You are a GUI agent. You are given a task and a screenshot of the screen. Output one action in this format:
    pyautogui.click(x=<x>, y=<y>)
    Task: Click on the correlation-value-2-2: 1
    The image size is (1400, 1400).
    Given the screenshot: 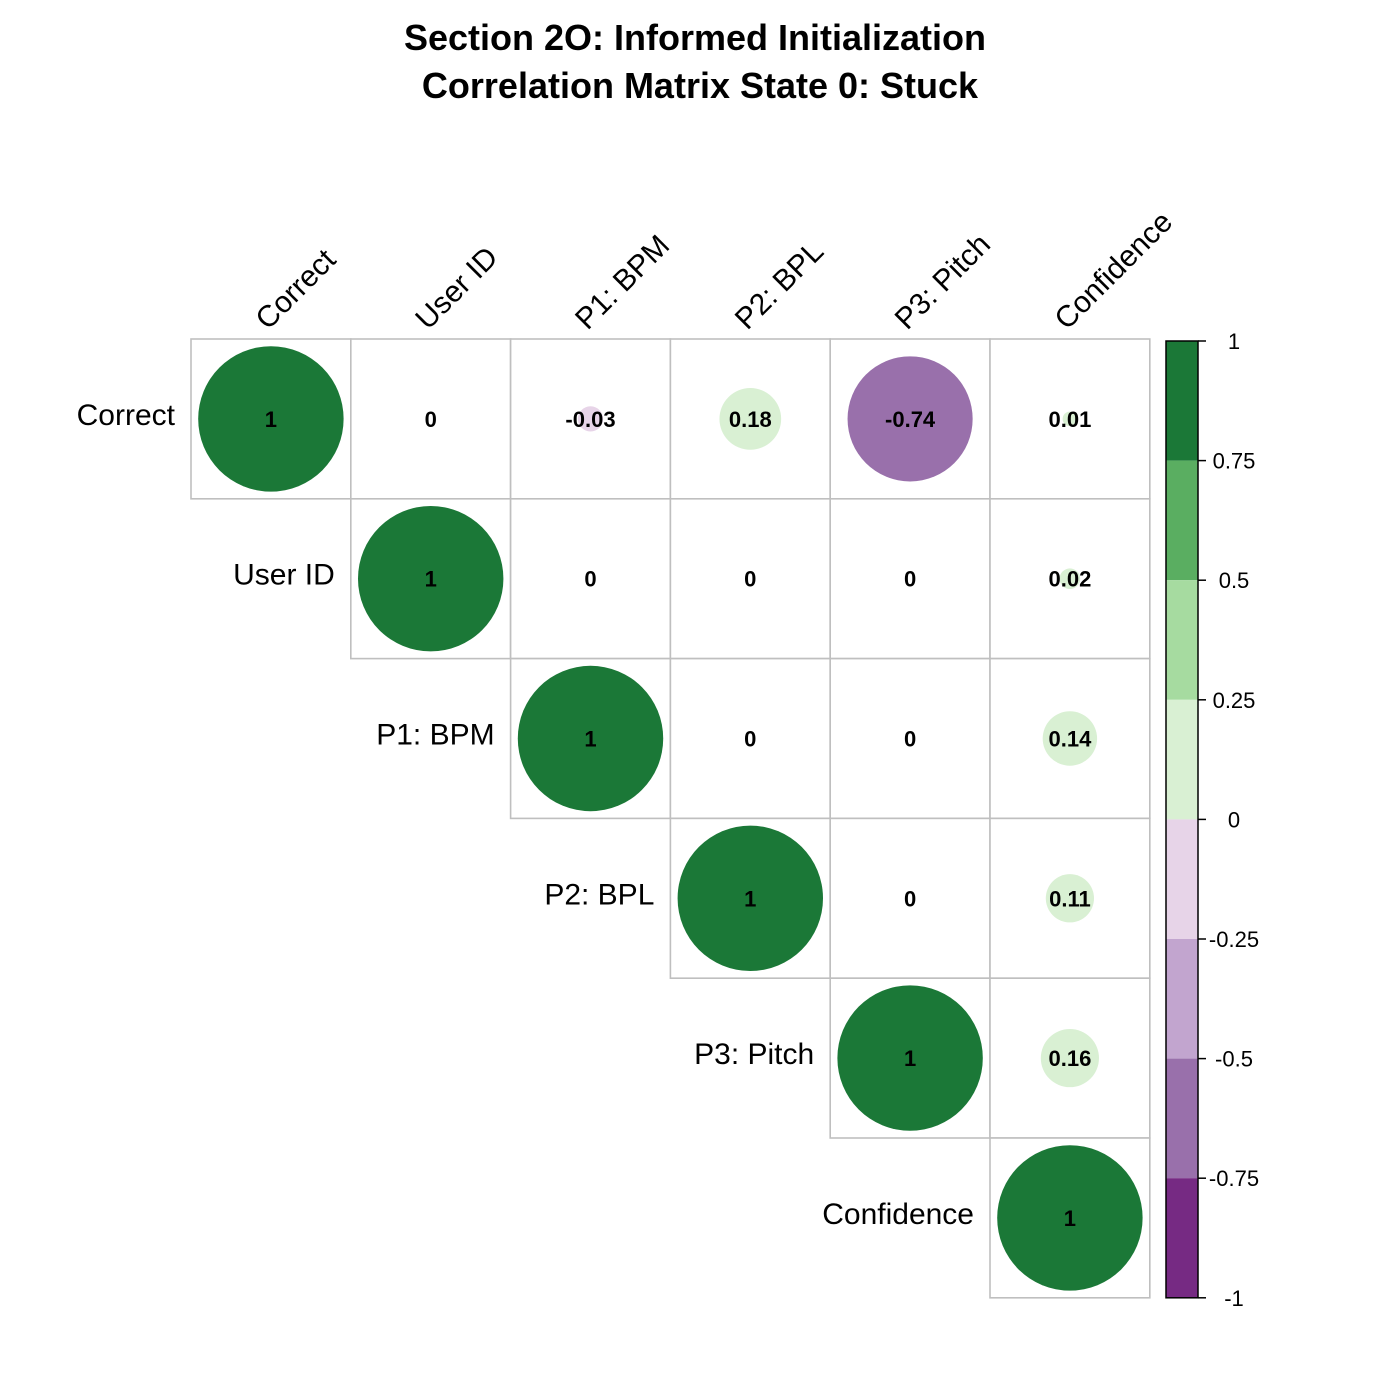 What is the action you would take?
    pyautogui.click(x=590, y=739)
    